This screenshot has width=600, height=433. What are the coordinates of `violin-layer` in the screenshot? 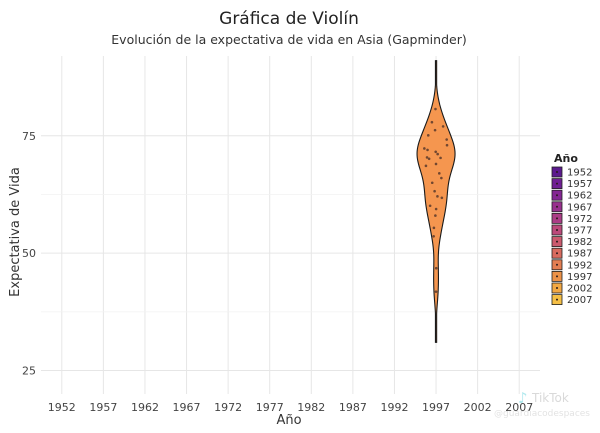 It's located at (436, 201).